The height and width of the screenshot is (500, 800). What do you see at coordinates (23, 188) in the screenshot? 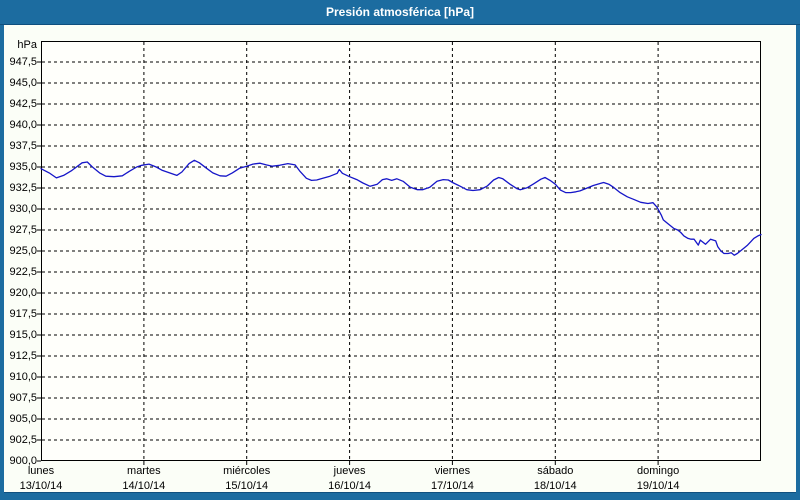
I see `y-tick-label: 932,5` at bounding box center [23, 188].